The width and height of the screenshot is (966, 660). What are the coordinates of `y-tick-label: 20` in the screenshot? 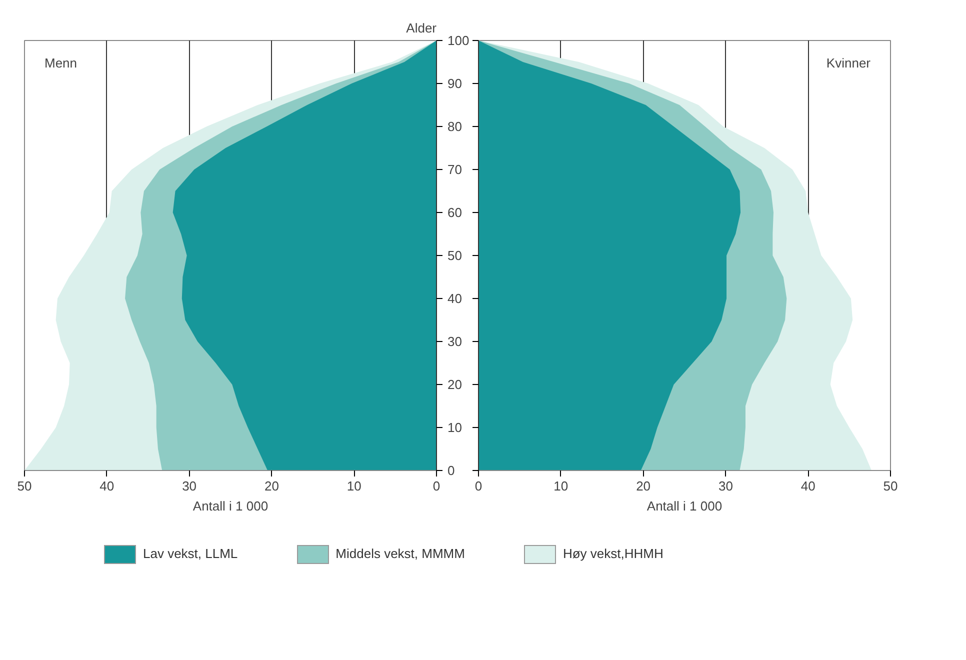 It's located at (455, 384).